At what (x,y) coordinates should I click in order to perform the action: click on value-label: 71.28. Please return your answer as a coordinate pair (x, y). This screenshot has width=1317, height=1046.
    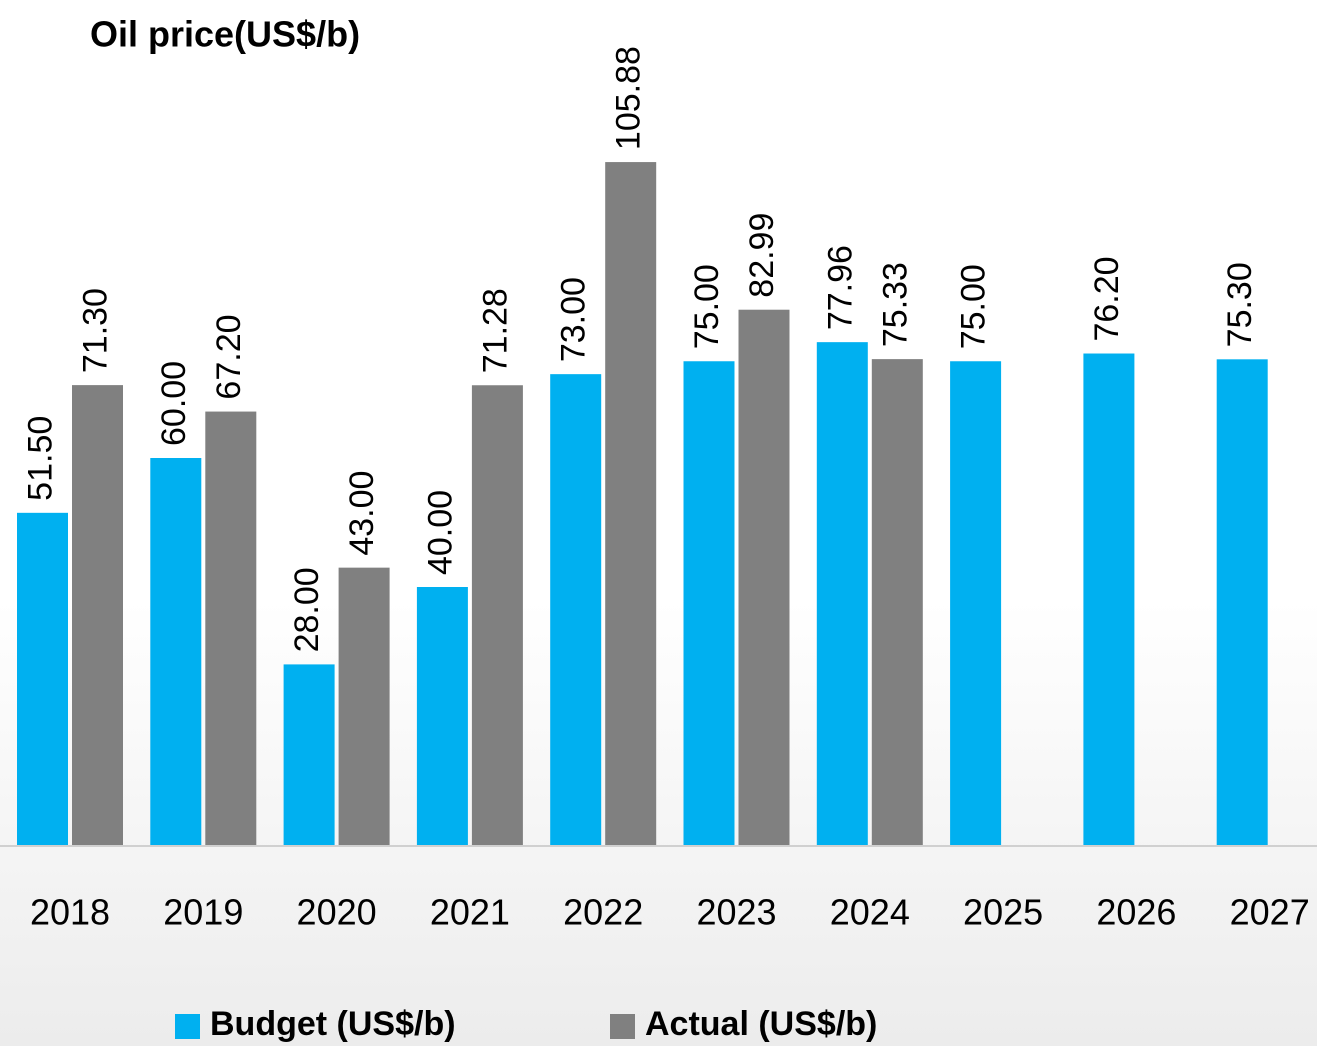
    Looking at the image, I should click on (495, 330).